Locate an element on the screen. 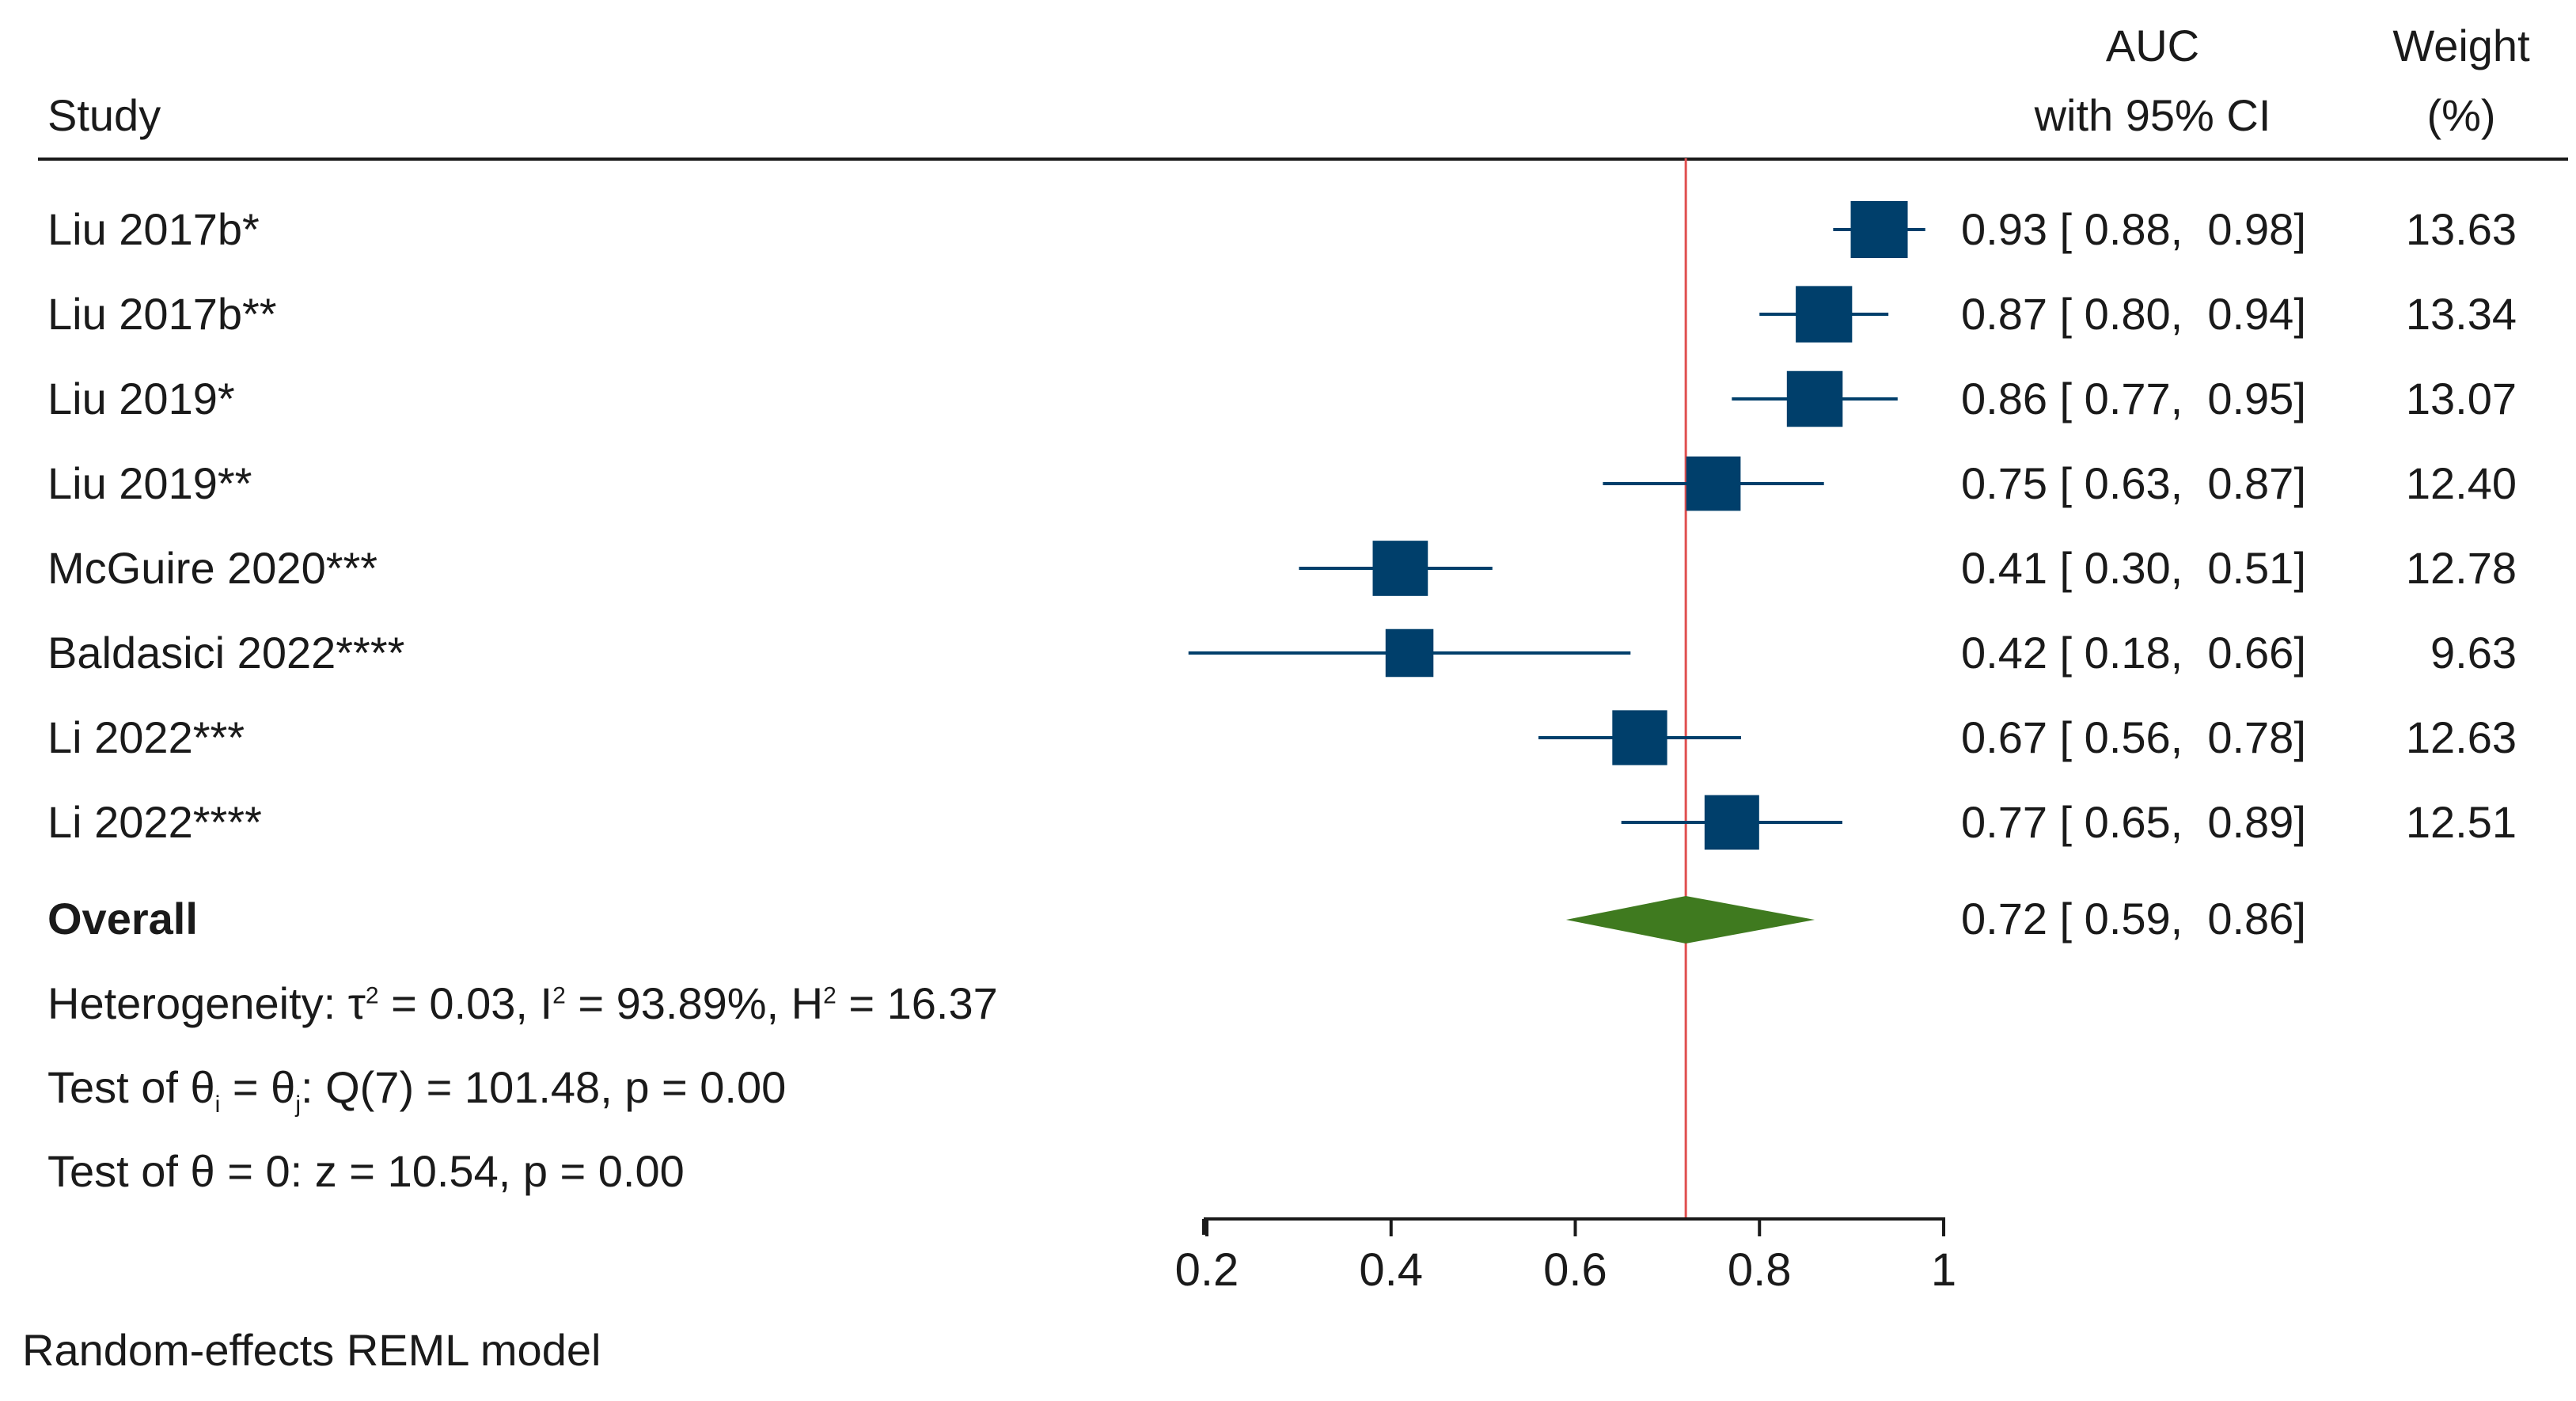  study-ci-text: 0.67 [ 0.56, 0.78] is located at coordinates (2133, 737).